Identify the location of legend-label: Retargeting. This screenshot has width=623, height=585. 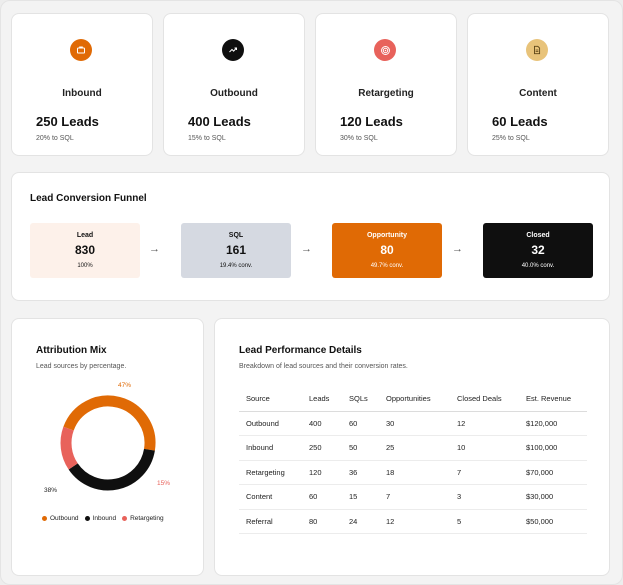
(147, 518).